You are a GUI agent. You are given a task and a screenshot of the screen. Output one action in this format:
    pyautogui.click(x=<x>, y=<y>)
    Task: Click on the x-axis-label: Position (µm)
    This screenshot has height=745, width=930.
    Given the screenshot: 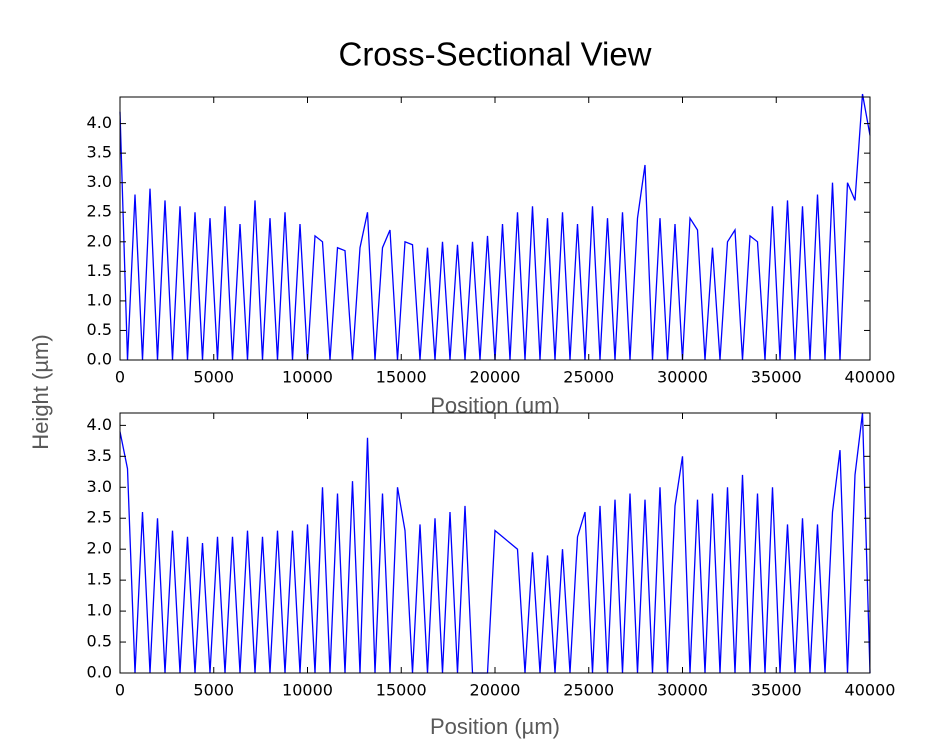 What is the action you would take?
    pyautogui.click(x=495, y=726)
    